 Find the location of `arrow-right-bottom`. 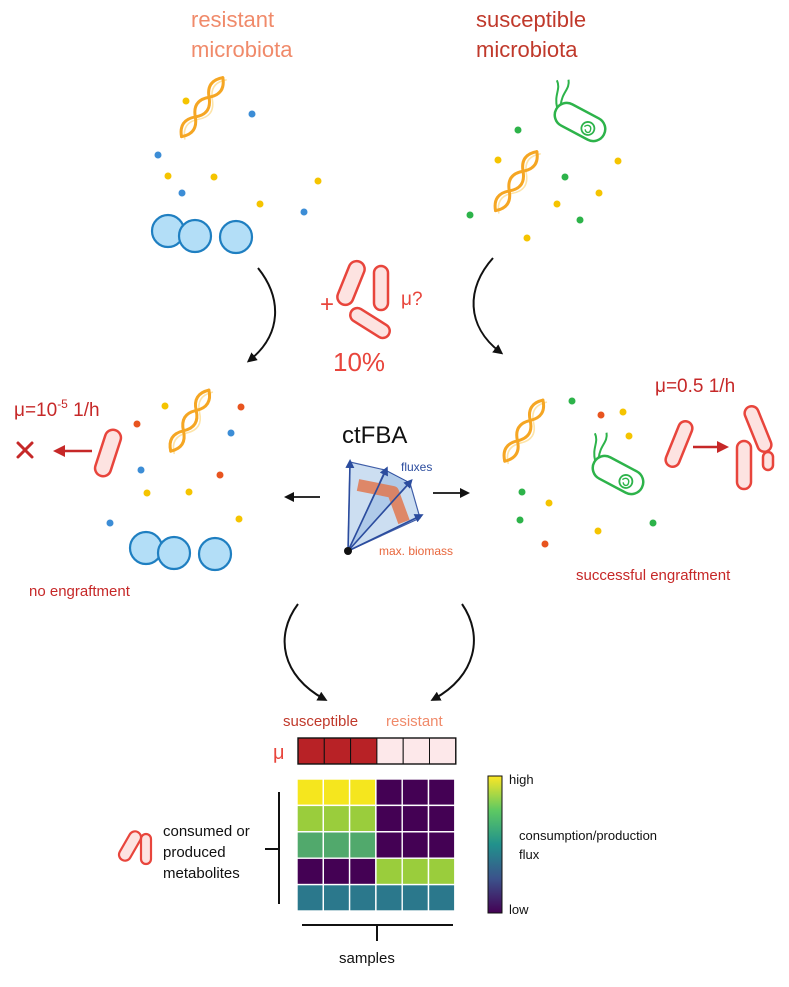

arrow-right-bottom is located at coordinates (452, 652).